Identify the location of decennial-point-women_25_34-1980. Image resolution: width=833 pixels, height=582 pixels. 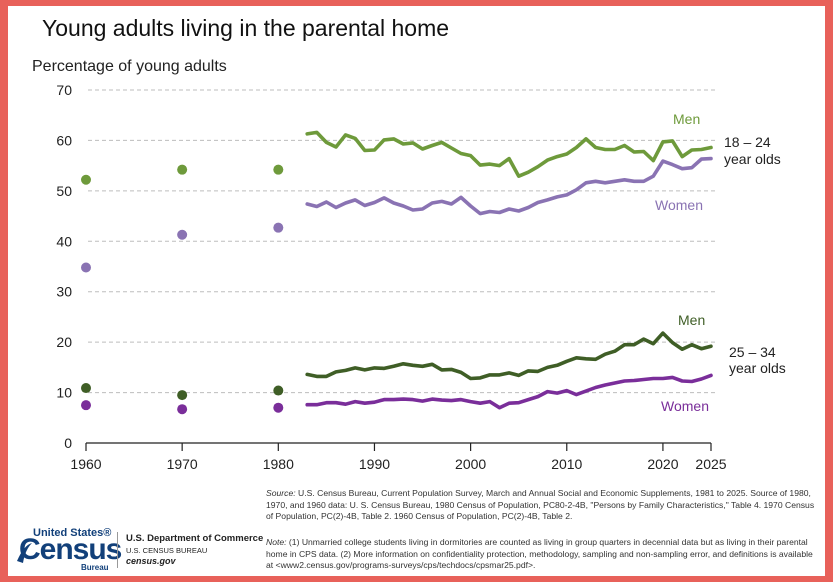
(278, 407).